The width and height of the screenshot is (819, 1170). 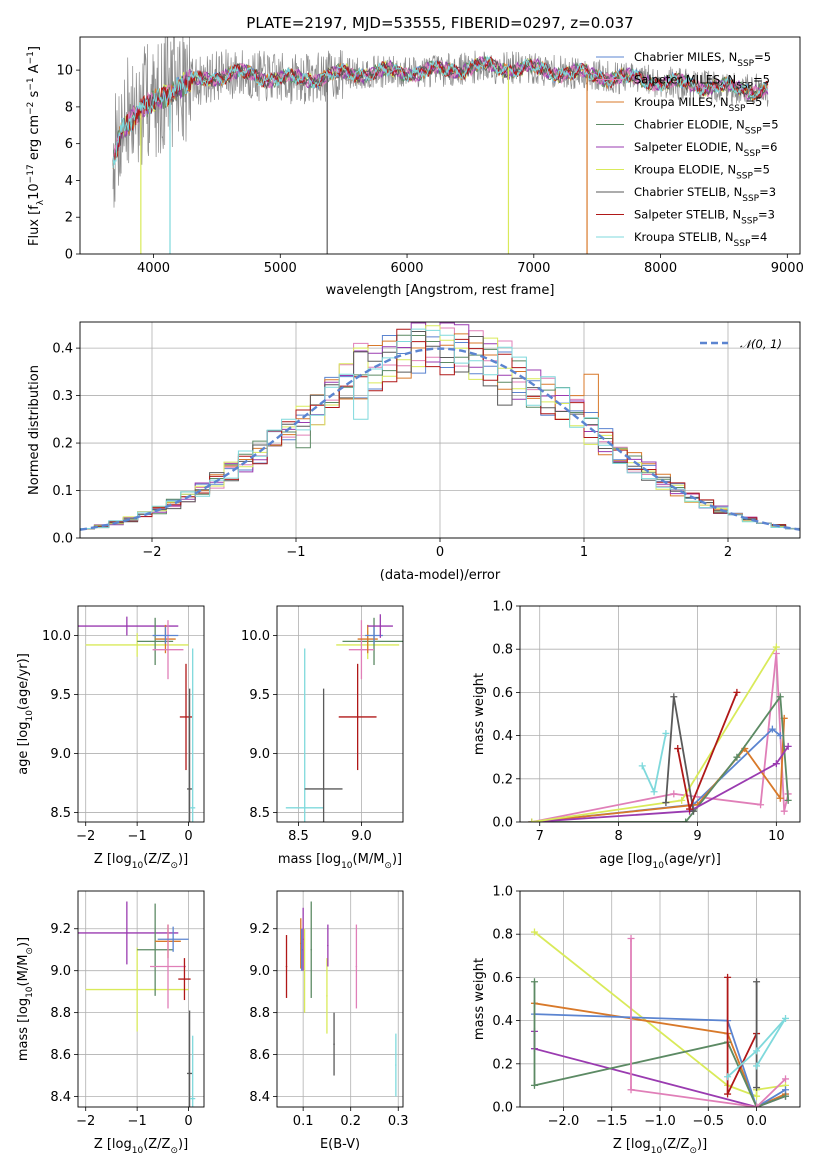 What do you see at coordinates (502, 607) in the screenshot?
I see `y-tick-label: 1.0` at bounding box center [502, 607].